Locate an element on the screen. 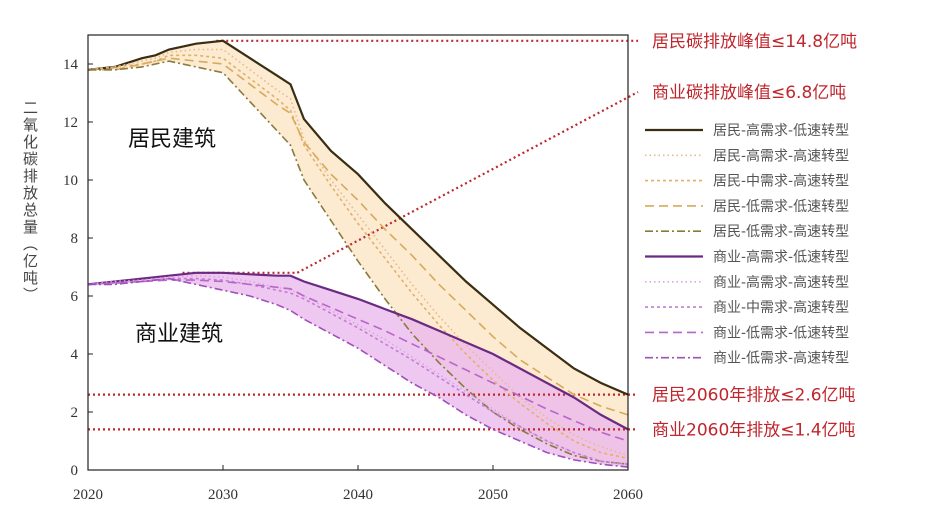  legend-label-9: 商业-低需求-低速转型 is located at coordinates (781, 333).